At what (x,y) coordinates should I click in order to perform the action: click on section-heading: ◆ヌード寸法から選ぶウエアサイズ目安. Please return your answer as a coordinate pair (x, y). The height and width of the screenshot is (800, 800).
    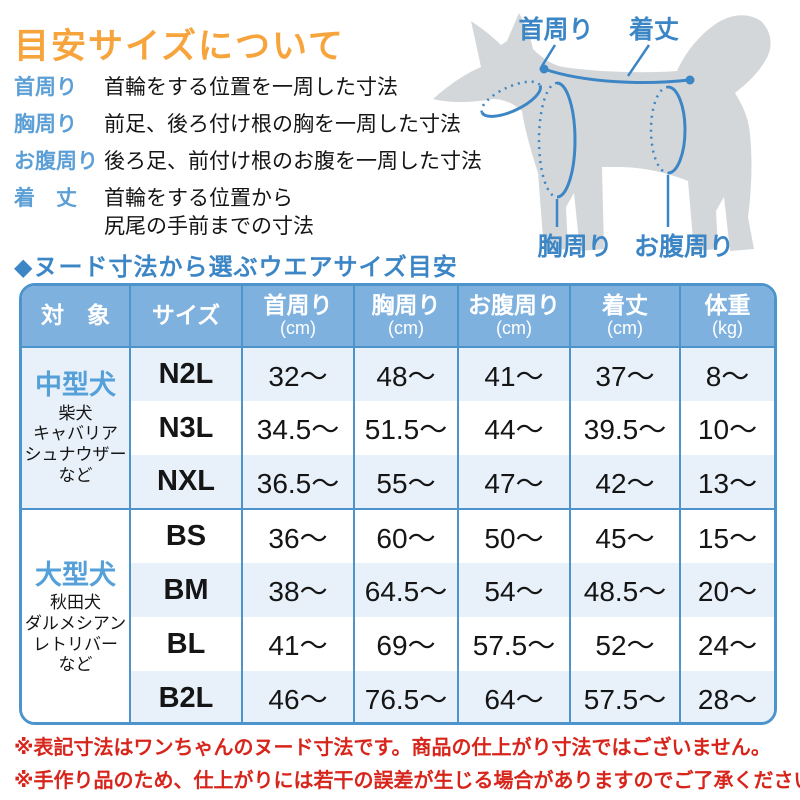
    Looking at the image, I should click on (236, 267).